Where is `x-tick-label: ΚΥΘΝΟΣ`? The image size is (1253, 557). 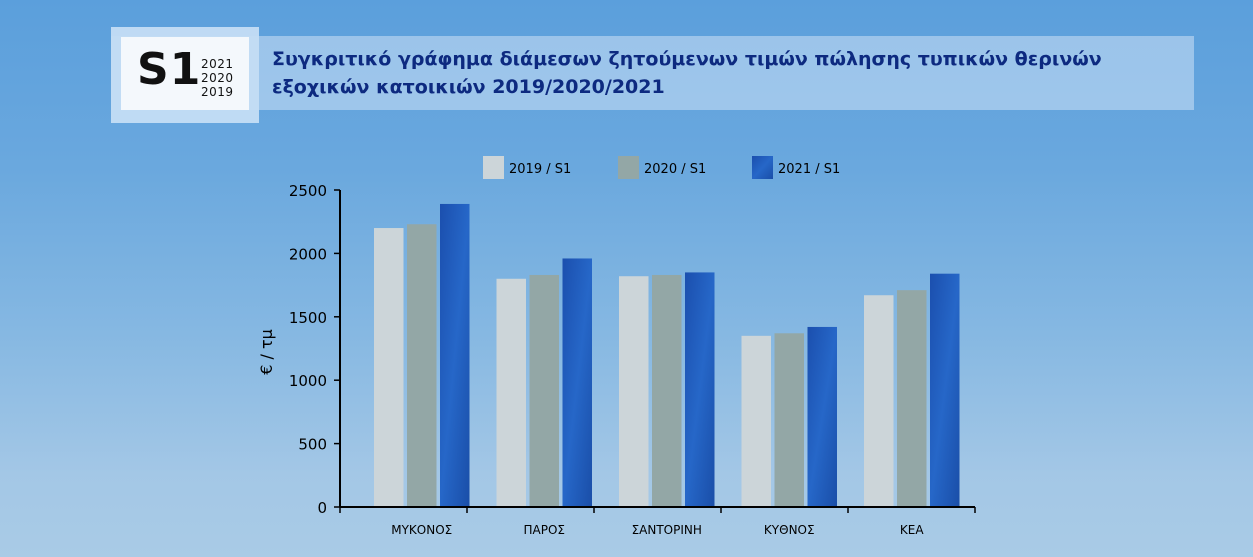
x-tick-label: ΚΥΘΝΟΣ is located at coordinates (789, 530).